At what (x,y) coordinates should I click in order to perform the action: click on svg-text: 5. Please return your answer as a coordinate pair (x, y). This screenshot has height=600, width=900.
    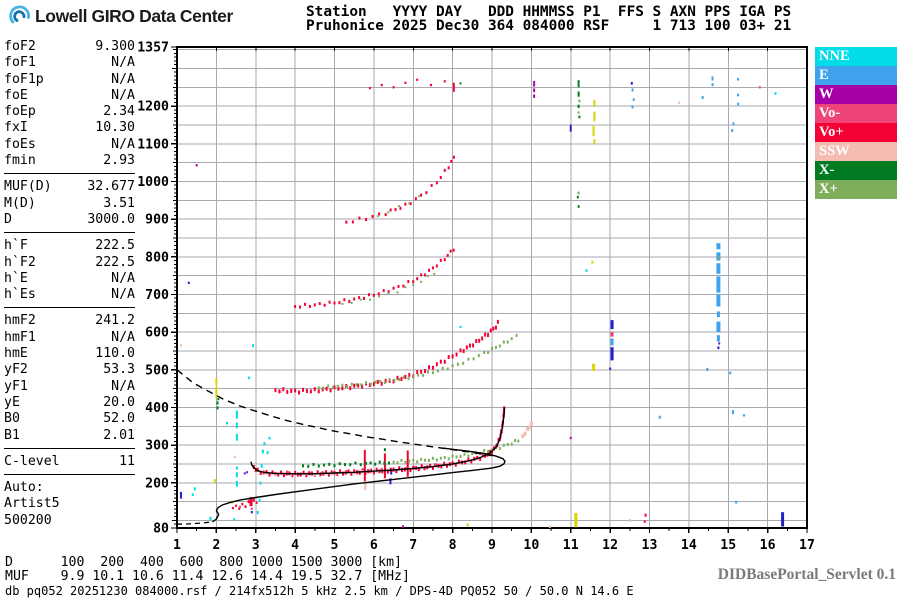
    Looking at the image, I should click on (335, 545).